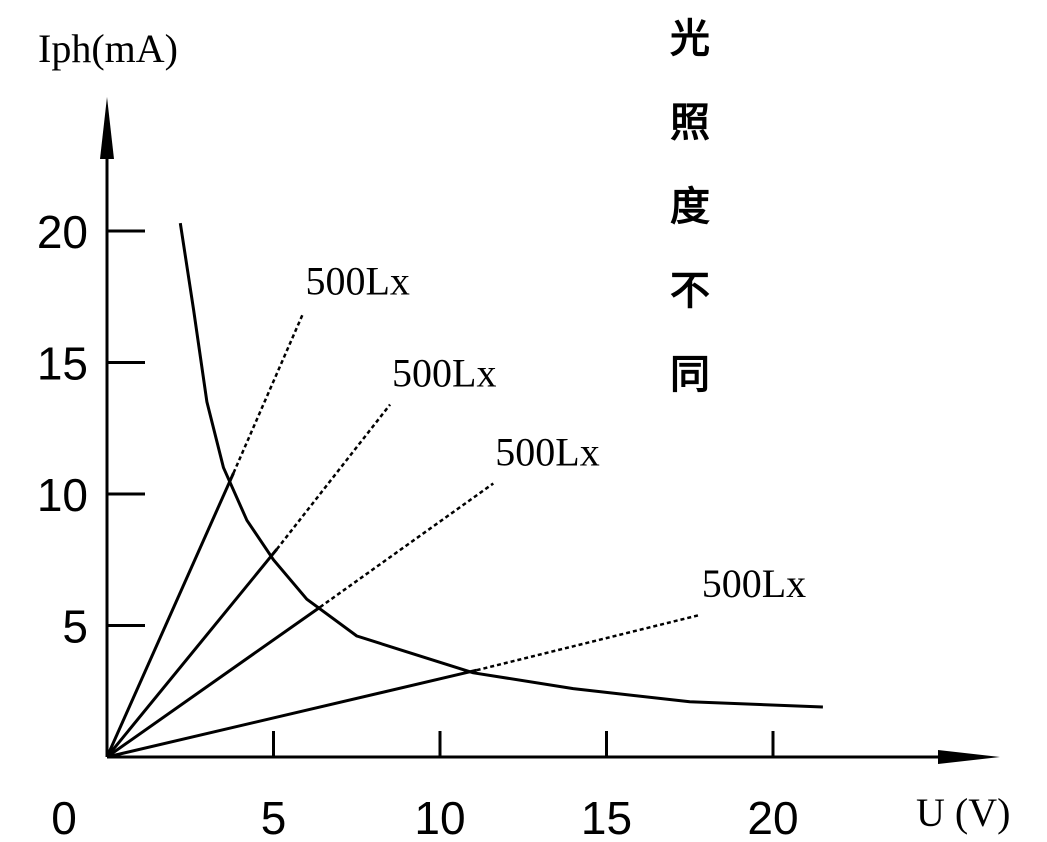 This screenshot has width=1047, height=842. Describe the element at coordinates (690, 123) in the screenshot. I see `annotation-char: 照` at that location.